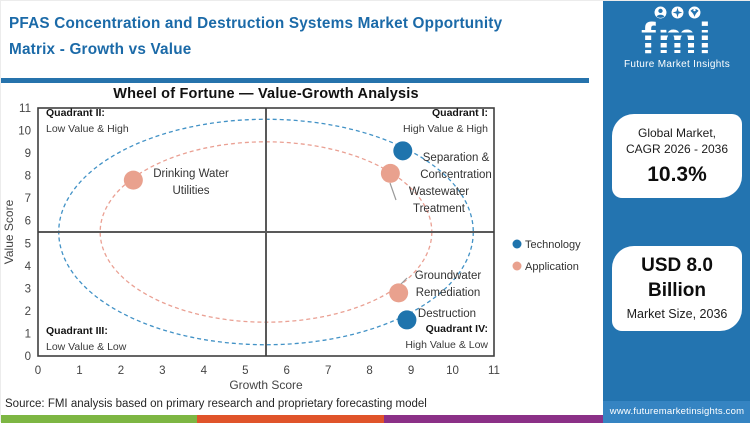 The width and height of the screenshot is (750, 423). I want to click on quadrant-desc-q1: High Value & High, so click(445, 129).